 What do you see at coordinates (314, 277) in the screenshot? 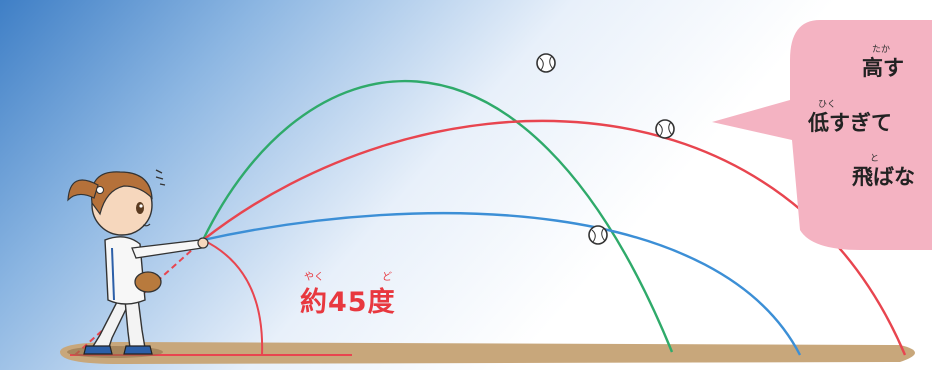
I see `angle-ruby-yaku: やく` at bounding box center [314, 277].